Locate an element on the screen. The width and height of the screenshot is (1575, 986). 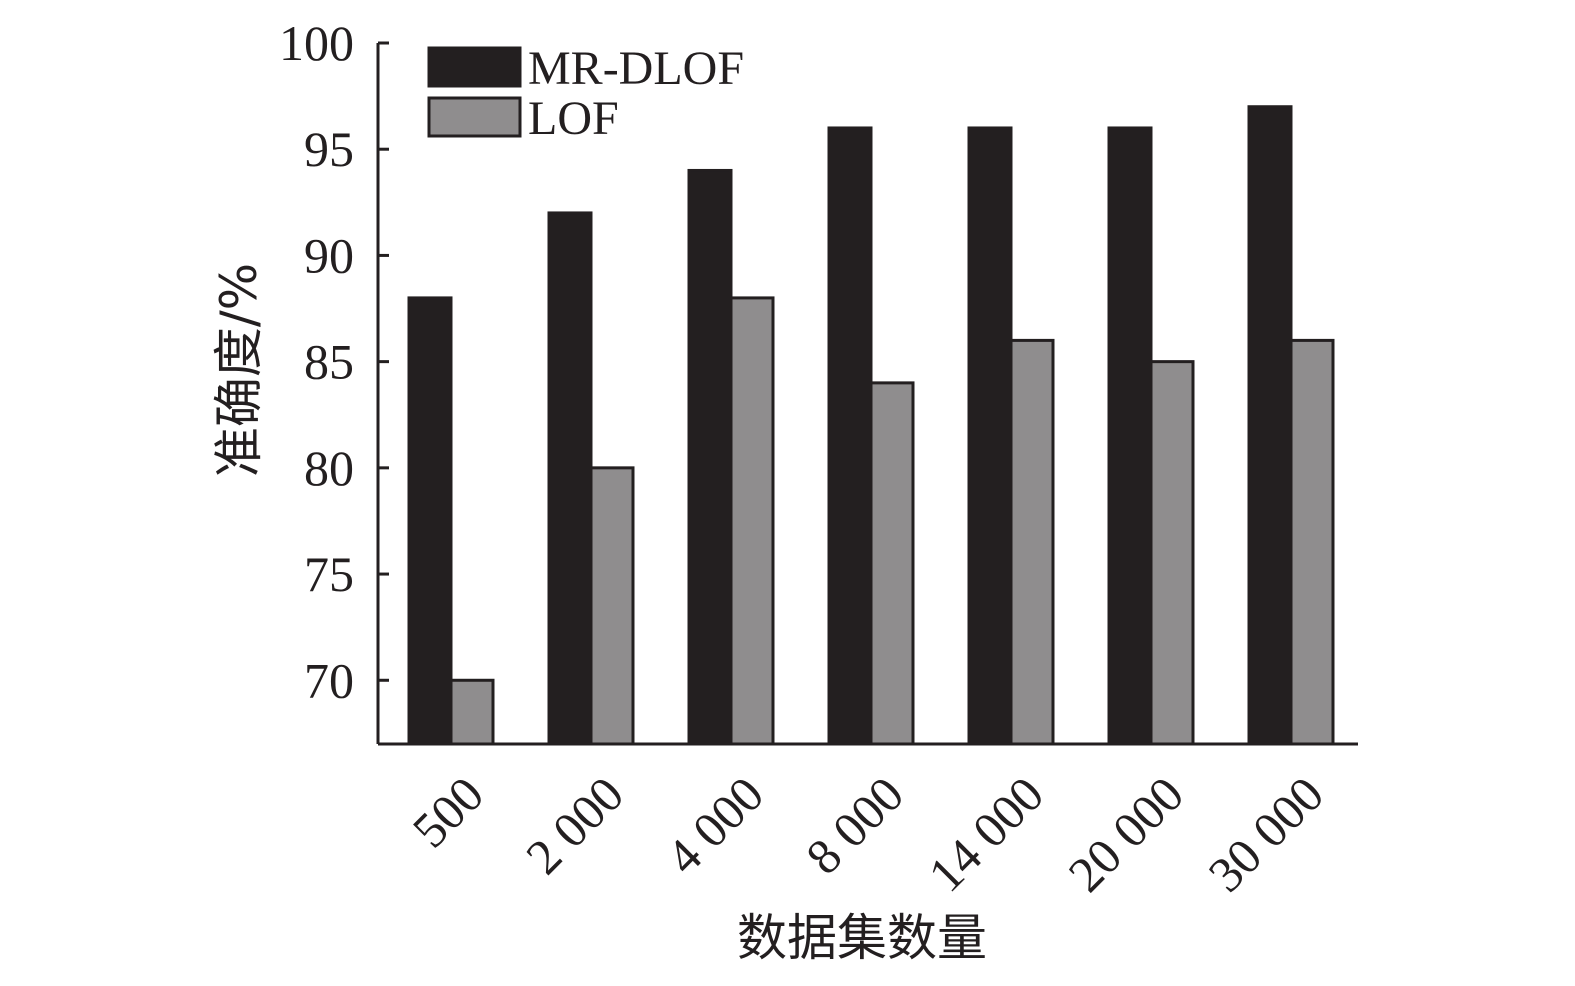
x-tick-label-3: 8 000 is located at coordinates (854, 825).